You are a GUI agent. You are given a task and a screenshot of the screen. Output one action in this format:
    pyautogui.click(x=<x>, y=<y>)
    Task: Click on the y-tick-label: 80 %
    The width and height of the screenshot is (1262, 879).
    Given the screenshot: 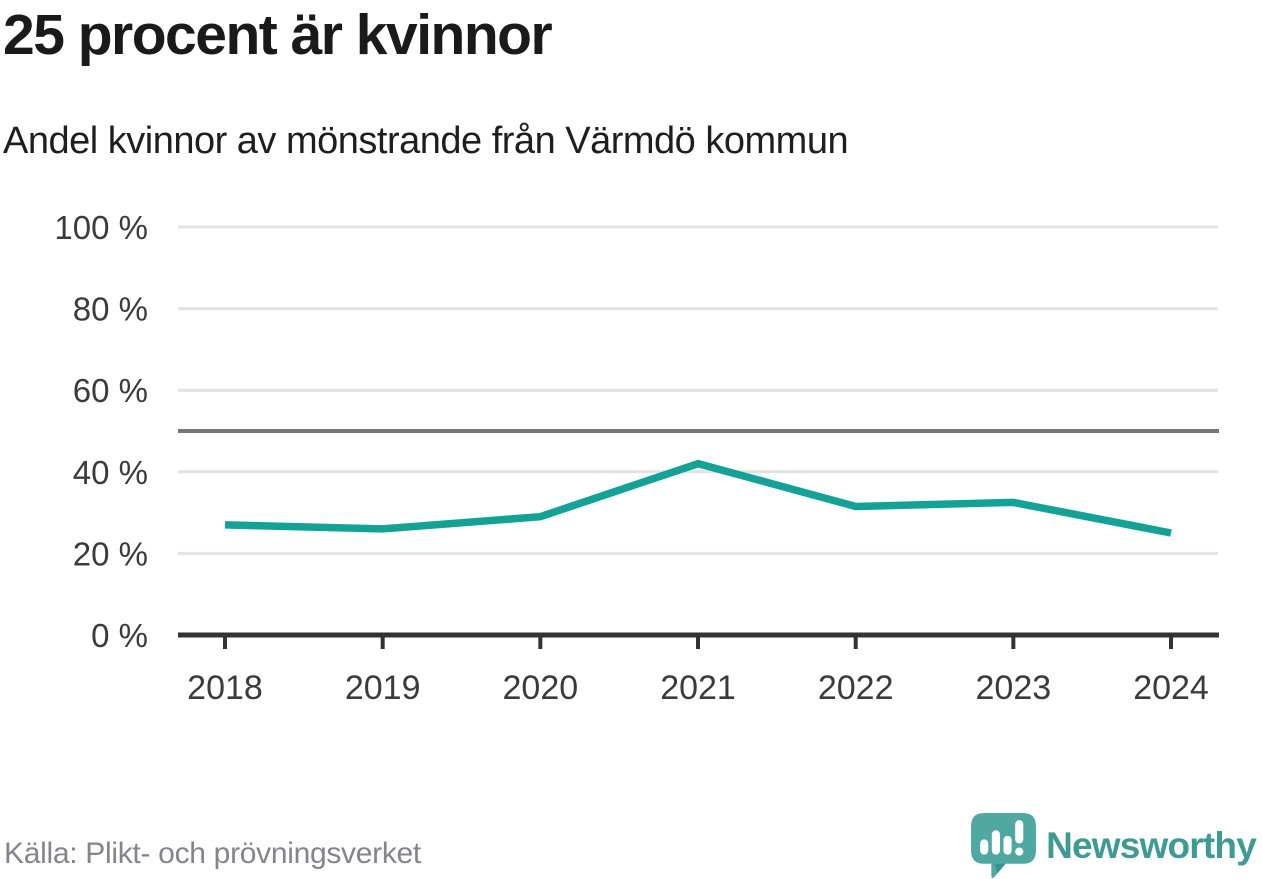 What is the action you would take?
    pyautogui.click(x=110, y=309)
    